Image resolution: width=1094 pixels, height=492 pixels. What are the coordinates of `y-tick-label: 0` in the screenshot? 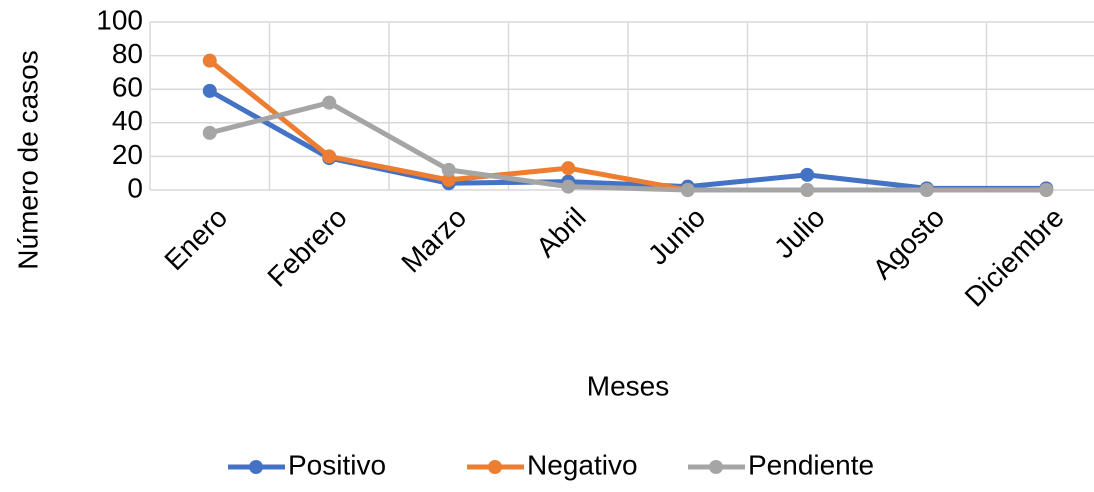 It's located at (135, 187).